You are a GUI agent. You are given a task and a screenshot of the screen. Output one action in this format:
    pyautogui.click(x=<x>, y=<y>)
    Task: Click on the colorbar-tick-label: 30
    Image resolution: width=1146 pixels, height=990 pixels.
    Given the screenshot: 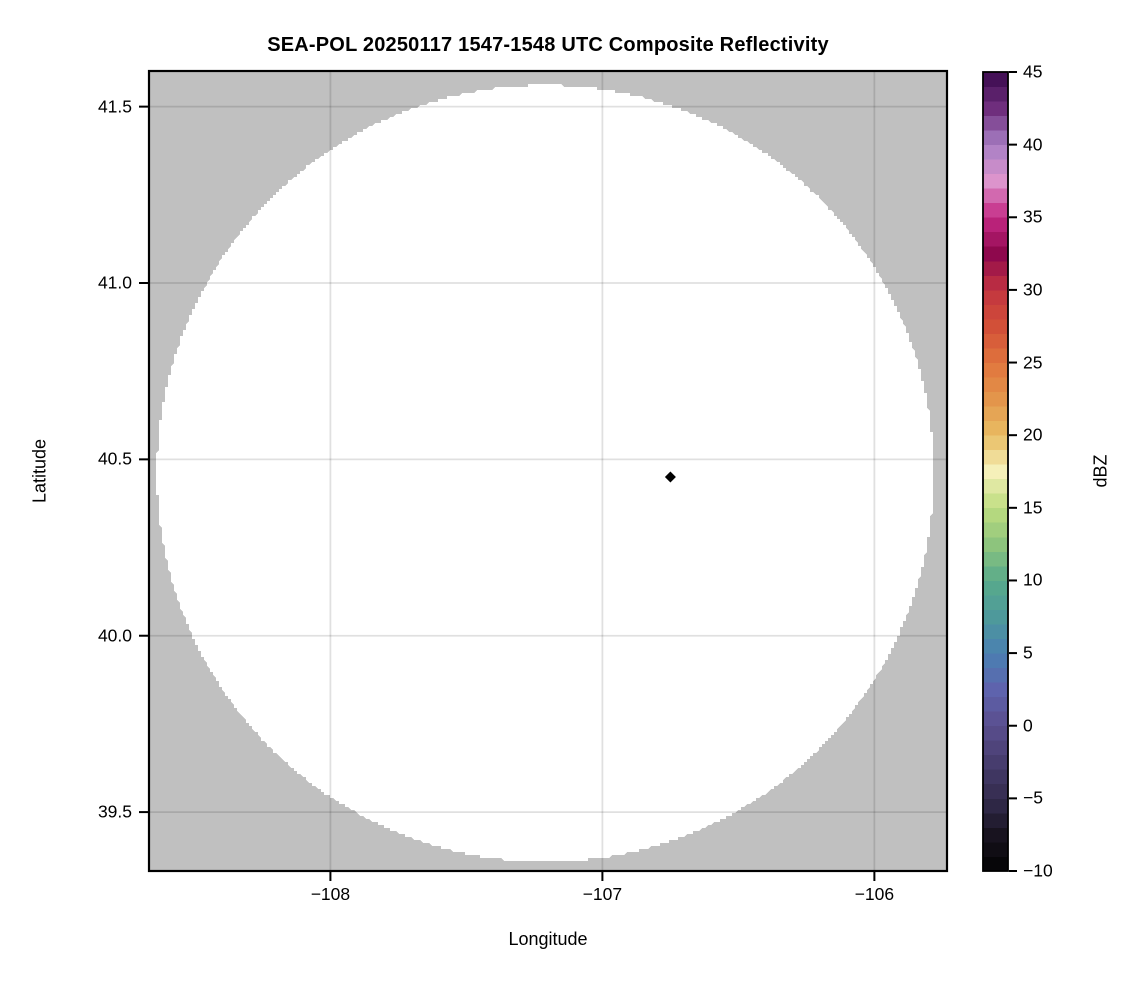 What is the action you would take?
    pyautogui.click(x=1033, y=289)
    